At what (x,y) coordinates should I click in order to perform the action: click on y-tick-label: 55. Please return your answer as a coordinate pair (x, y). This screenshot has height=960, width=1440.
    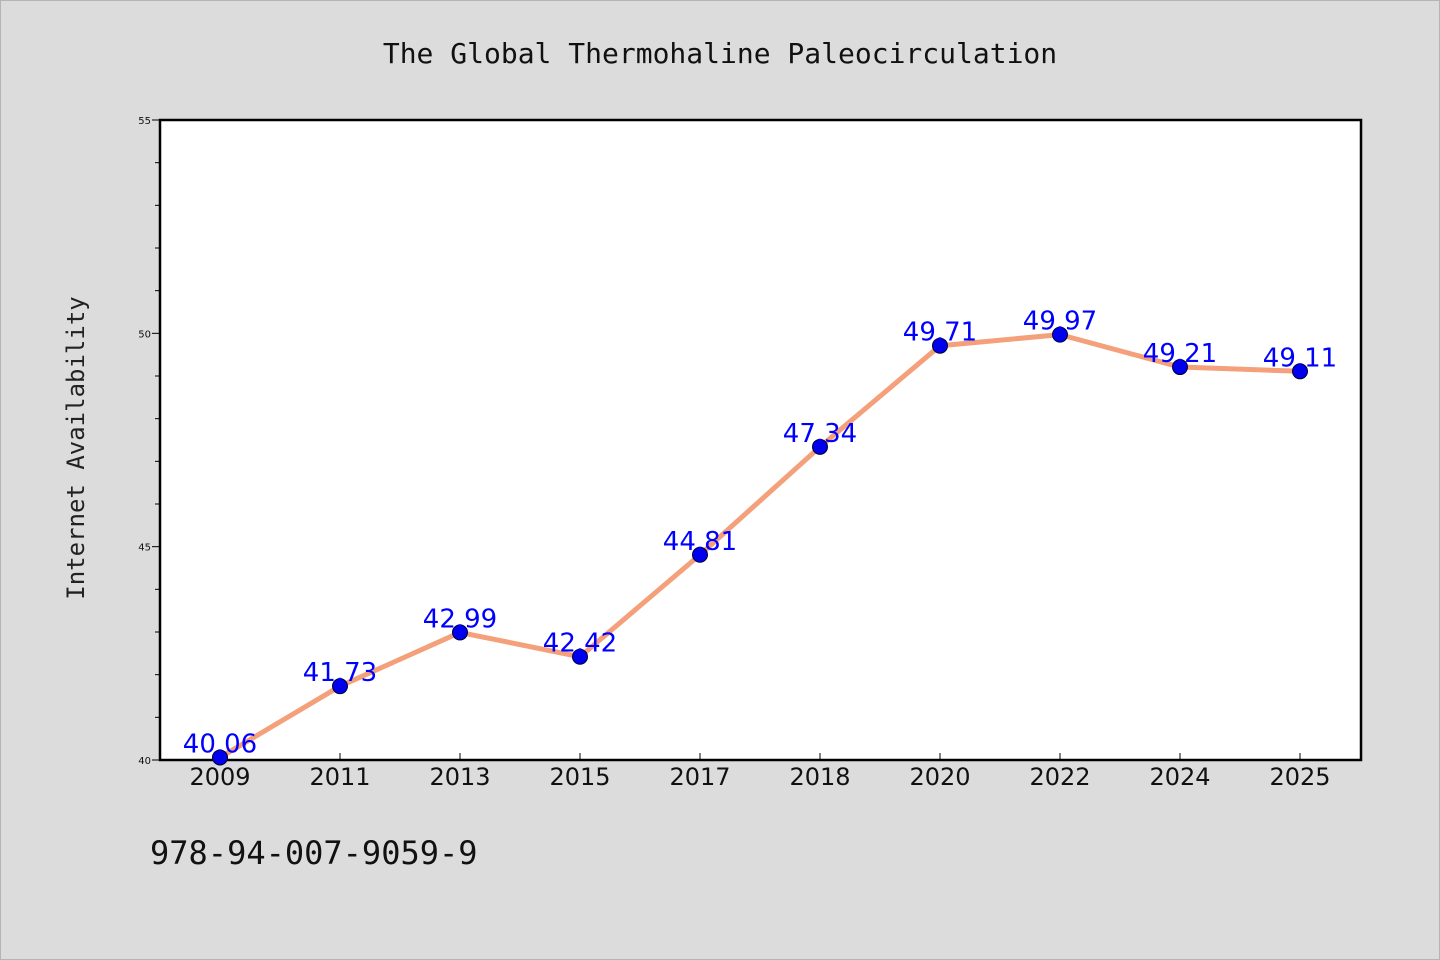
    Looking at the image, I should click on (144, 121).